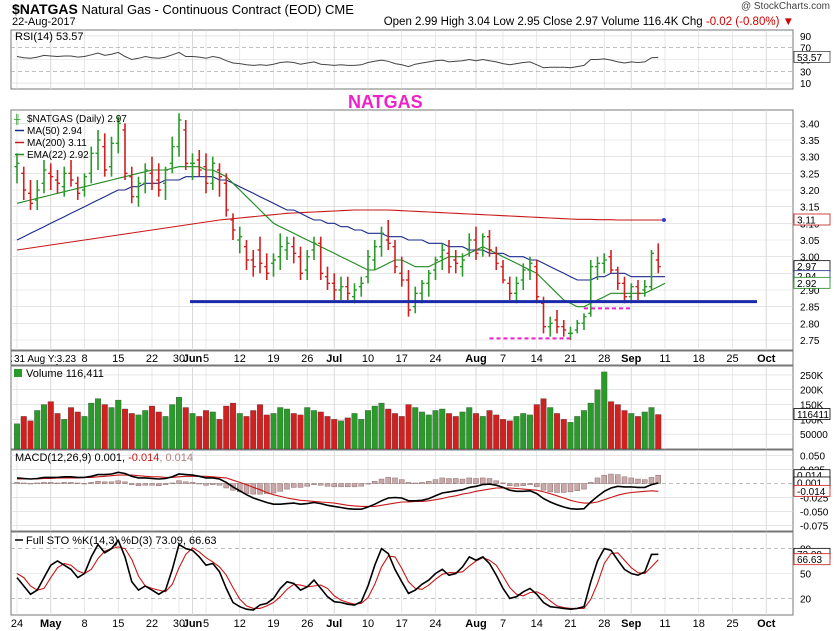 The width and height of the screenshot is (834, 631). What do you see at coordinates (176, 458) in the screenshot?
I see `macd-label-hist: , 0.014` at bounding box center [176, 458].